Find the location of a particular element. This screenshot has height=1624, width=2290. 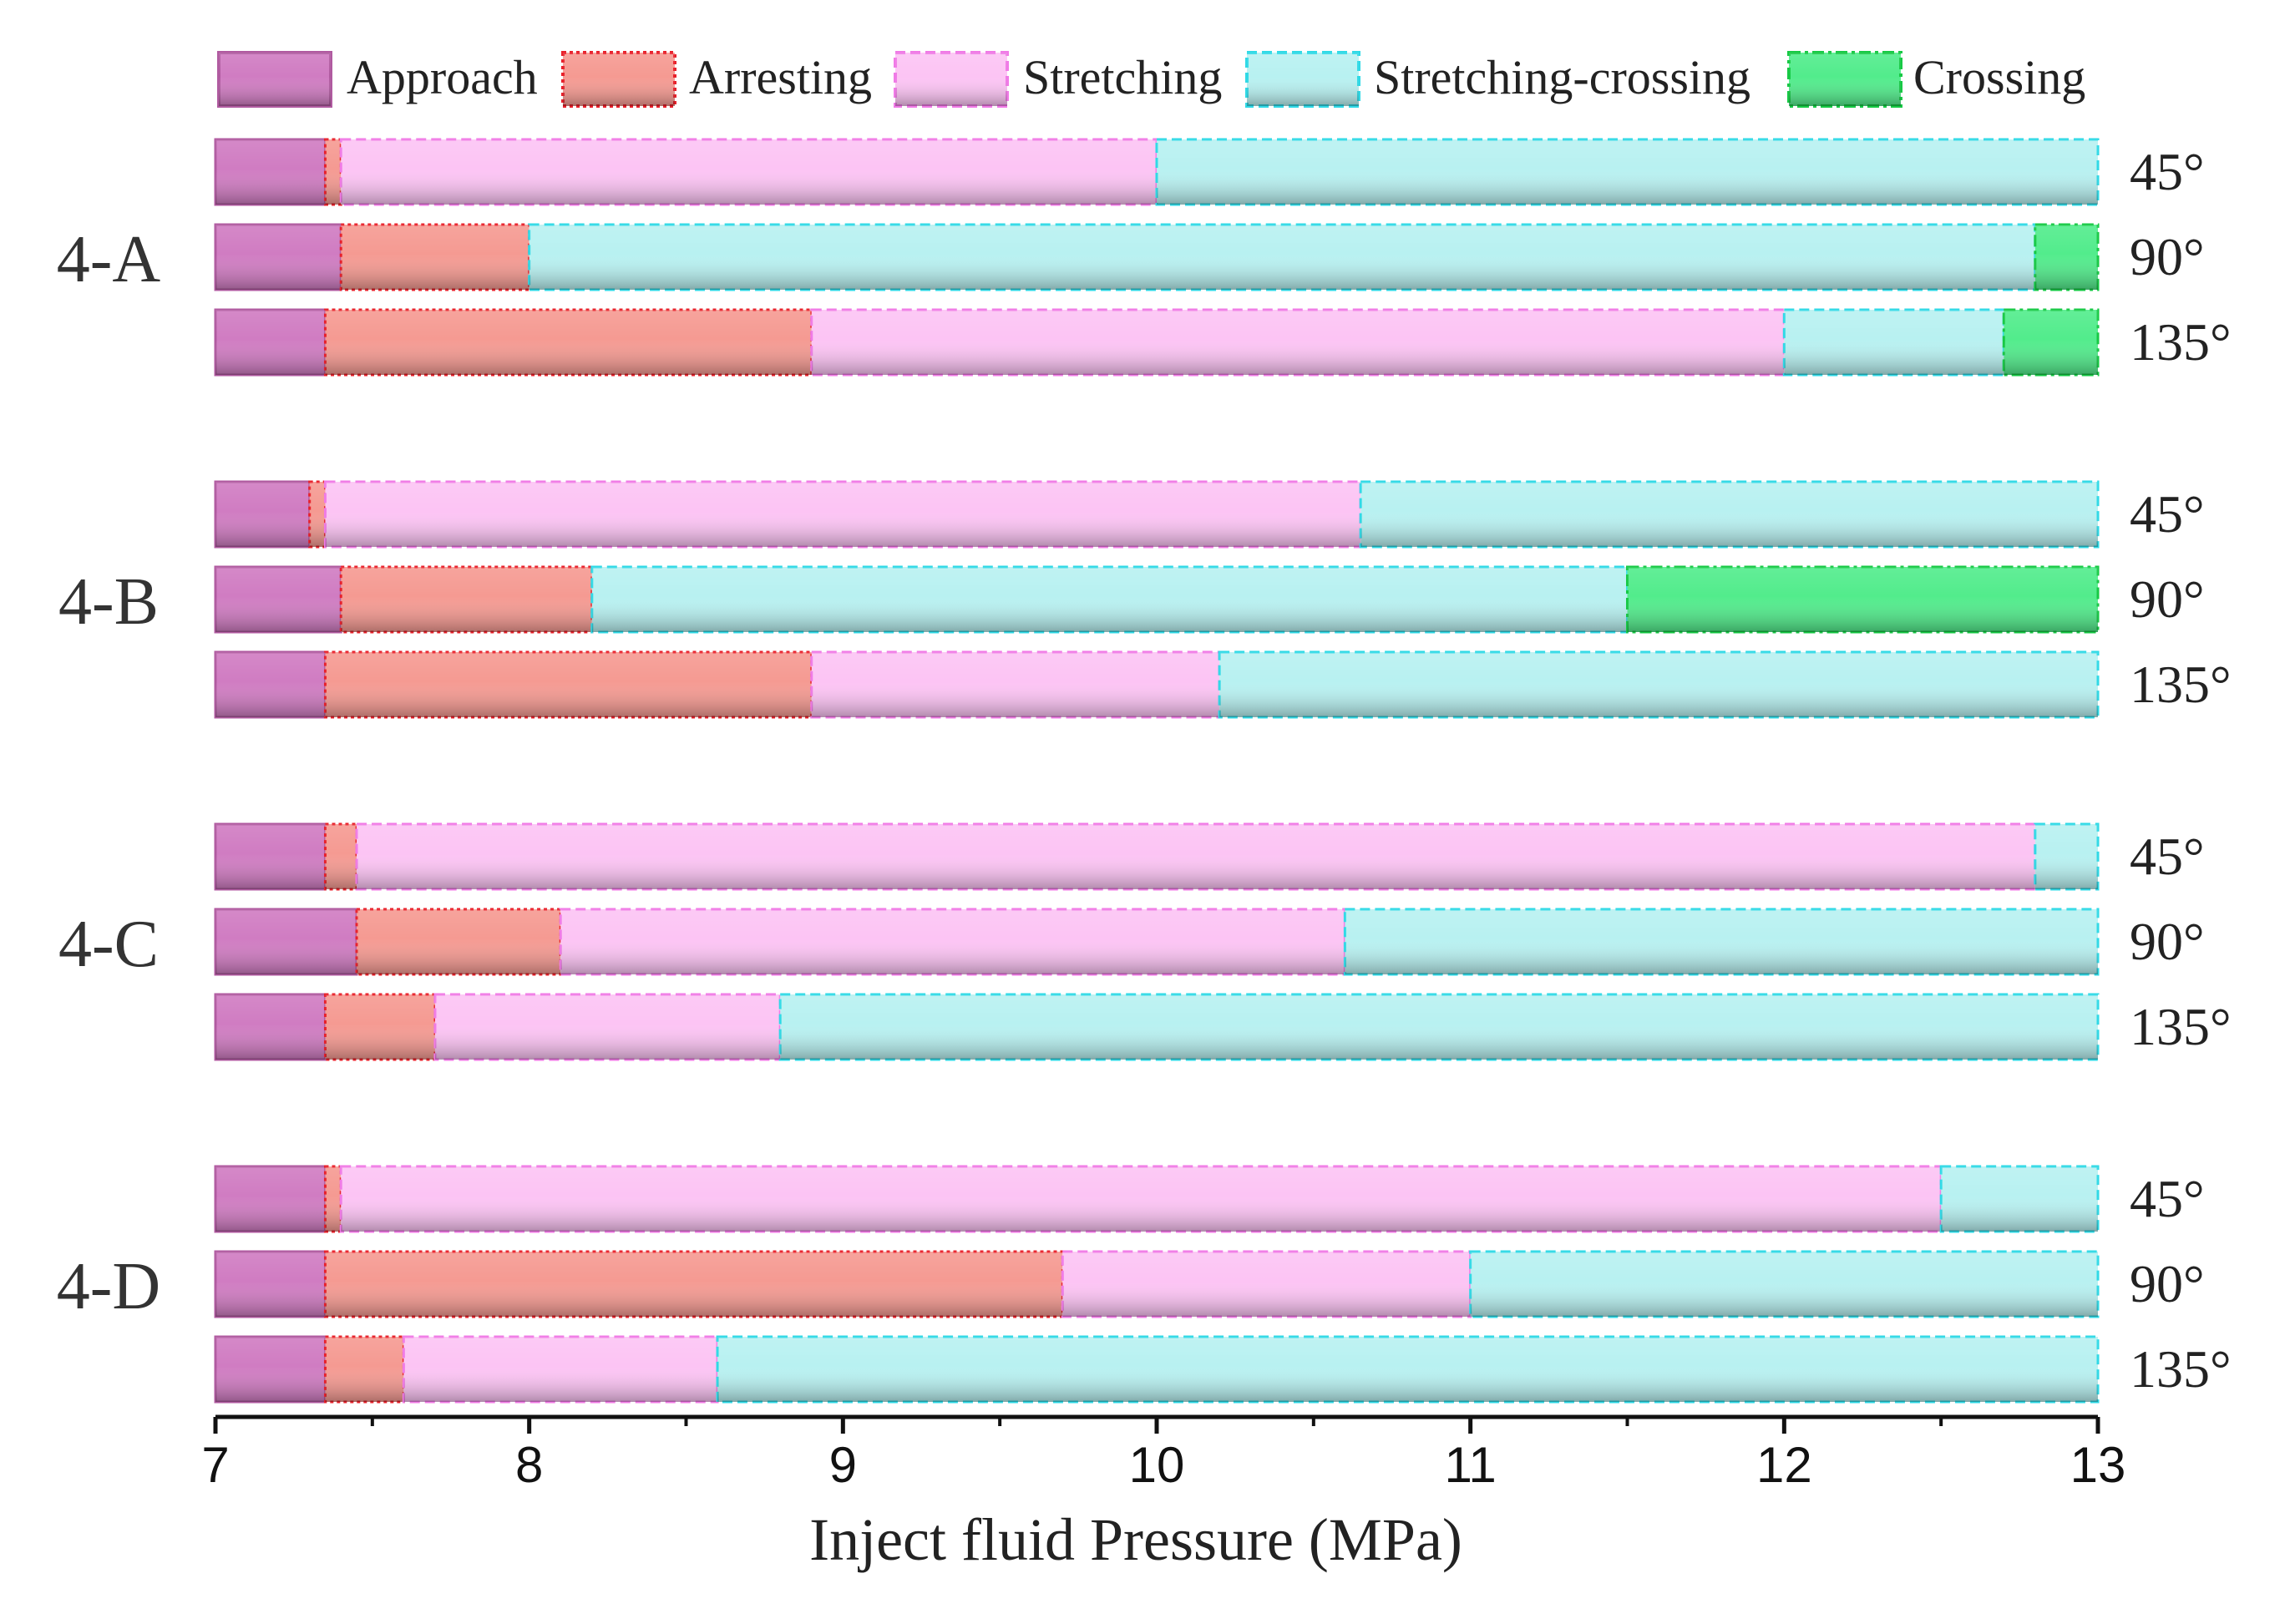

bar-4-C-45°: 45° is located at coordinates (1209, 856).